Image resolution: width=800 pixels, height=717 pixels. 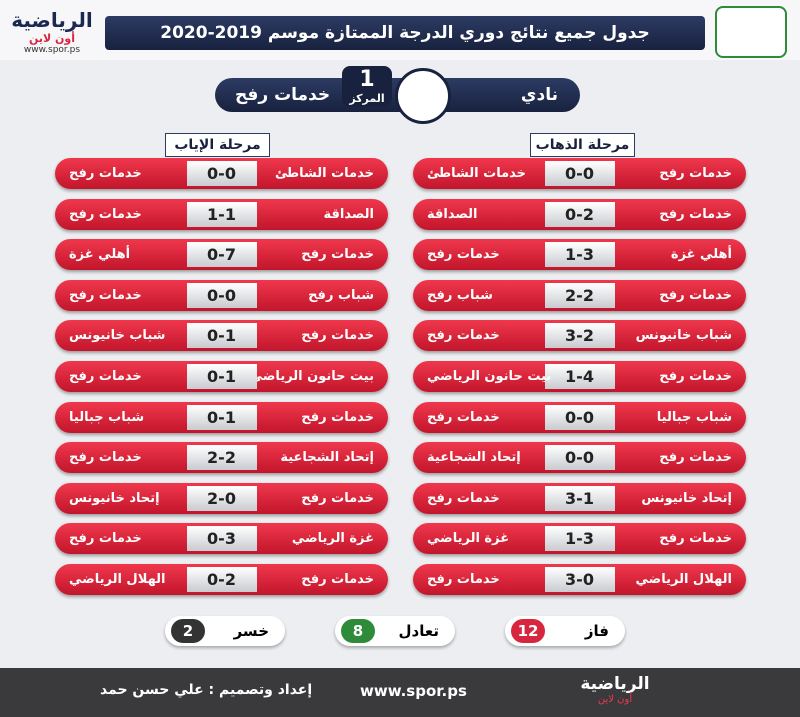 I want to click on match-row: خدمات رفح 2-0 إتحاد خانيونس, so click(x=221, y=498).